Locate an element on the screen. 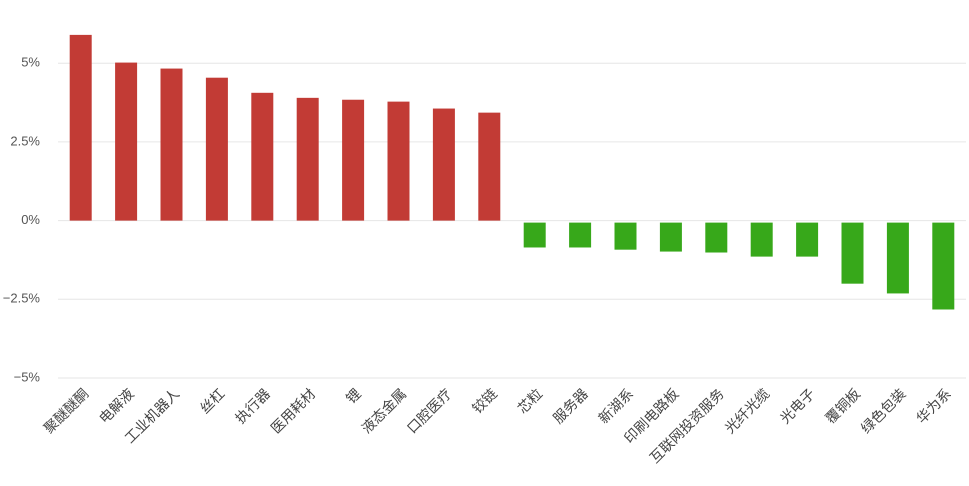 Image resolution: width=969 pixels, height=486 pixels. x-tick-label: 口腔医疗 is located at coordinates (429, 410).